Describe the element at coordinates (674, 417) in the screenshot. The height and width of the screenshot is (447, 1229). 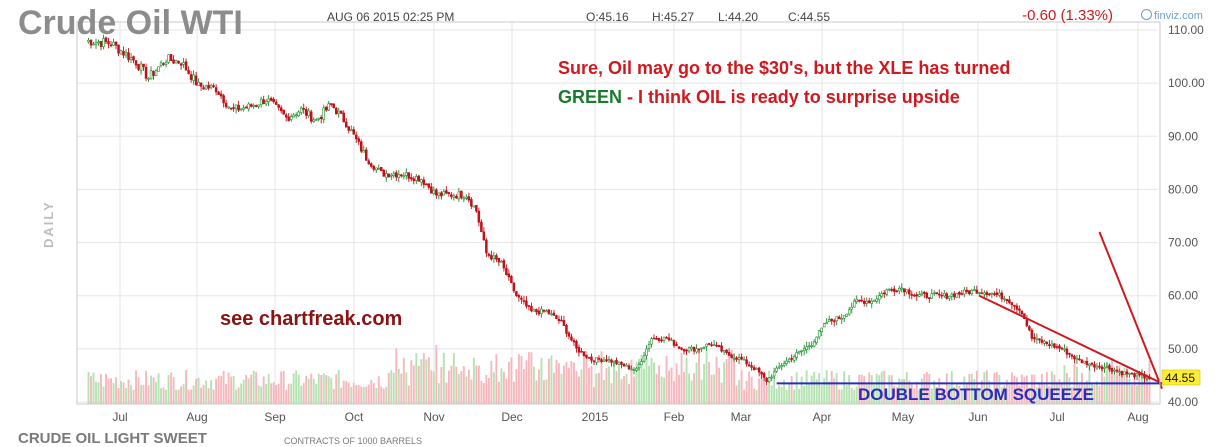
I see `x-tick-label: Feb` at that location.